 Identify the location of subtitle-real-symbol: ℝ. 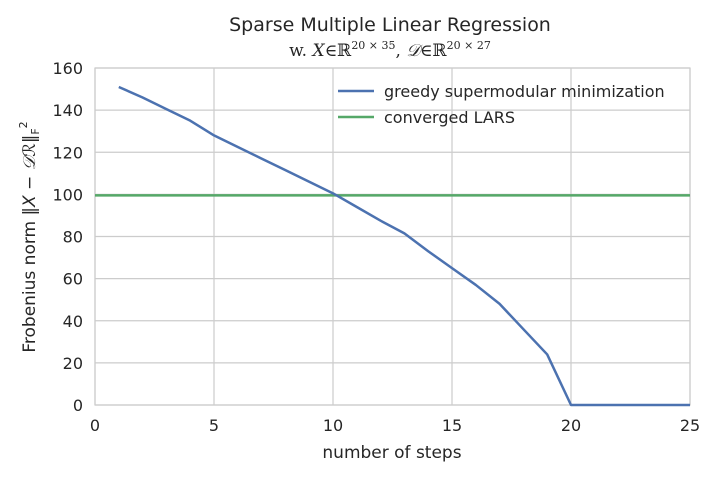
(344, 51).